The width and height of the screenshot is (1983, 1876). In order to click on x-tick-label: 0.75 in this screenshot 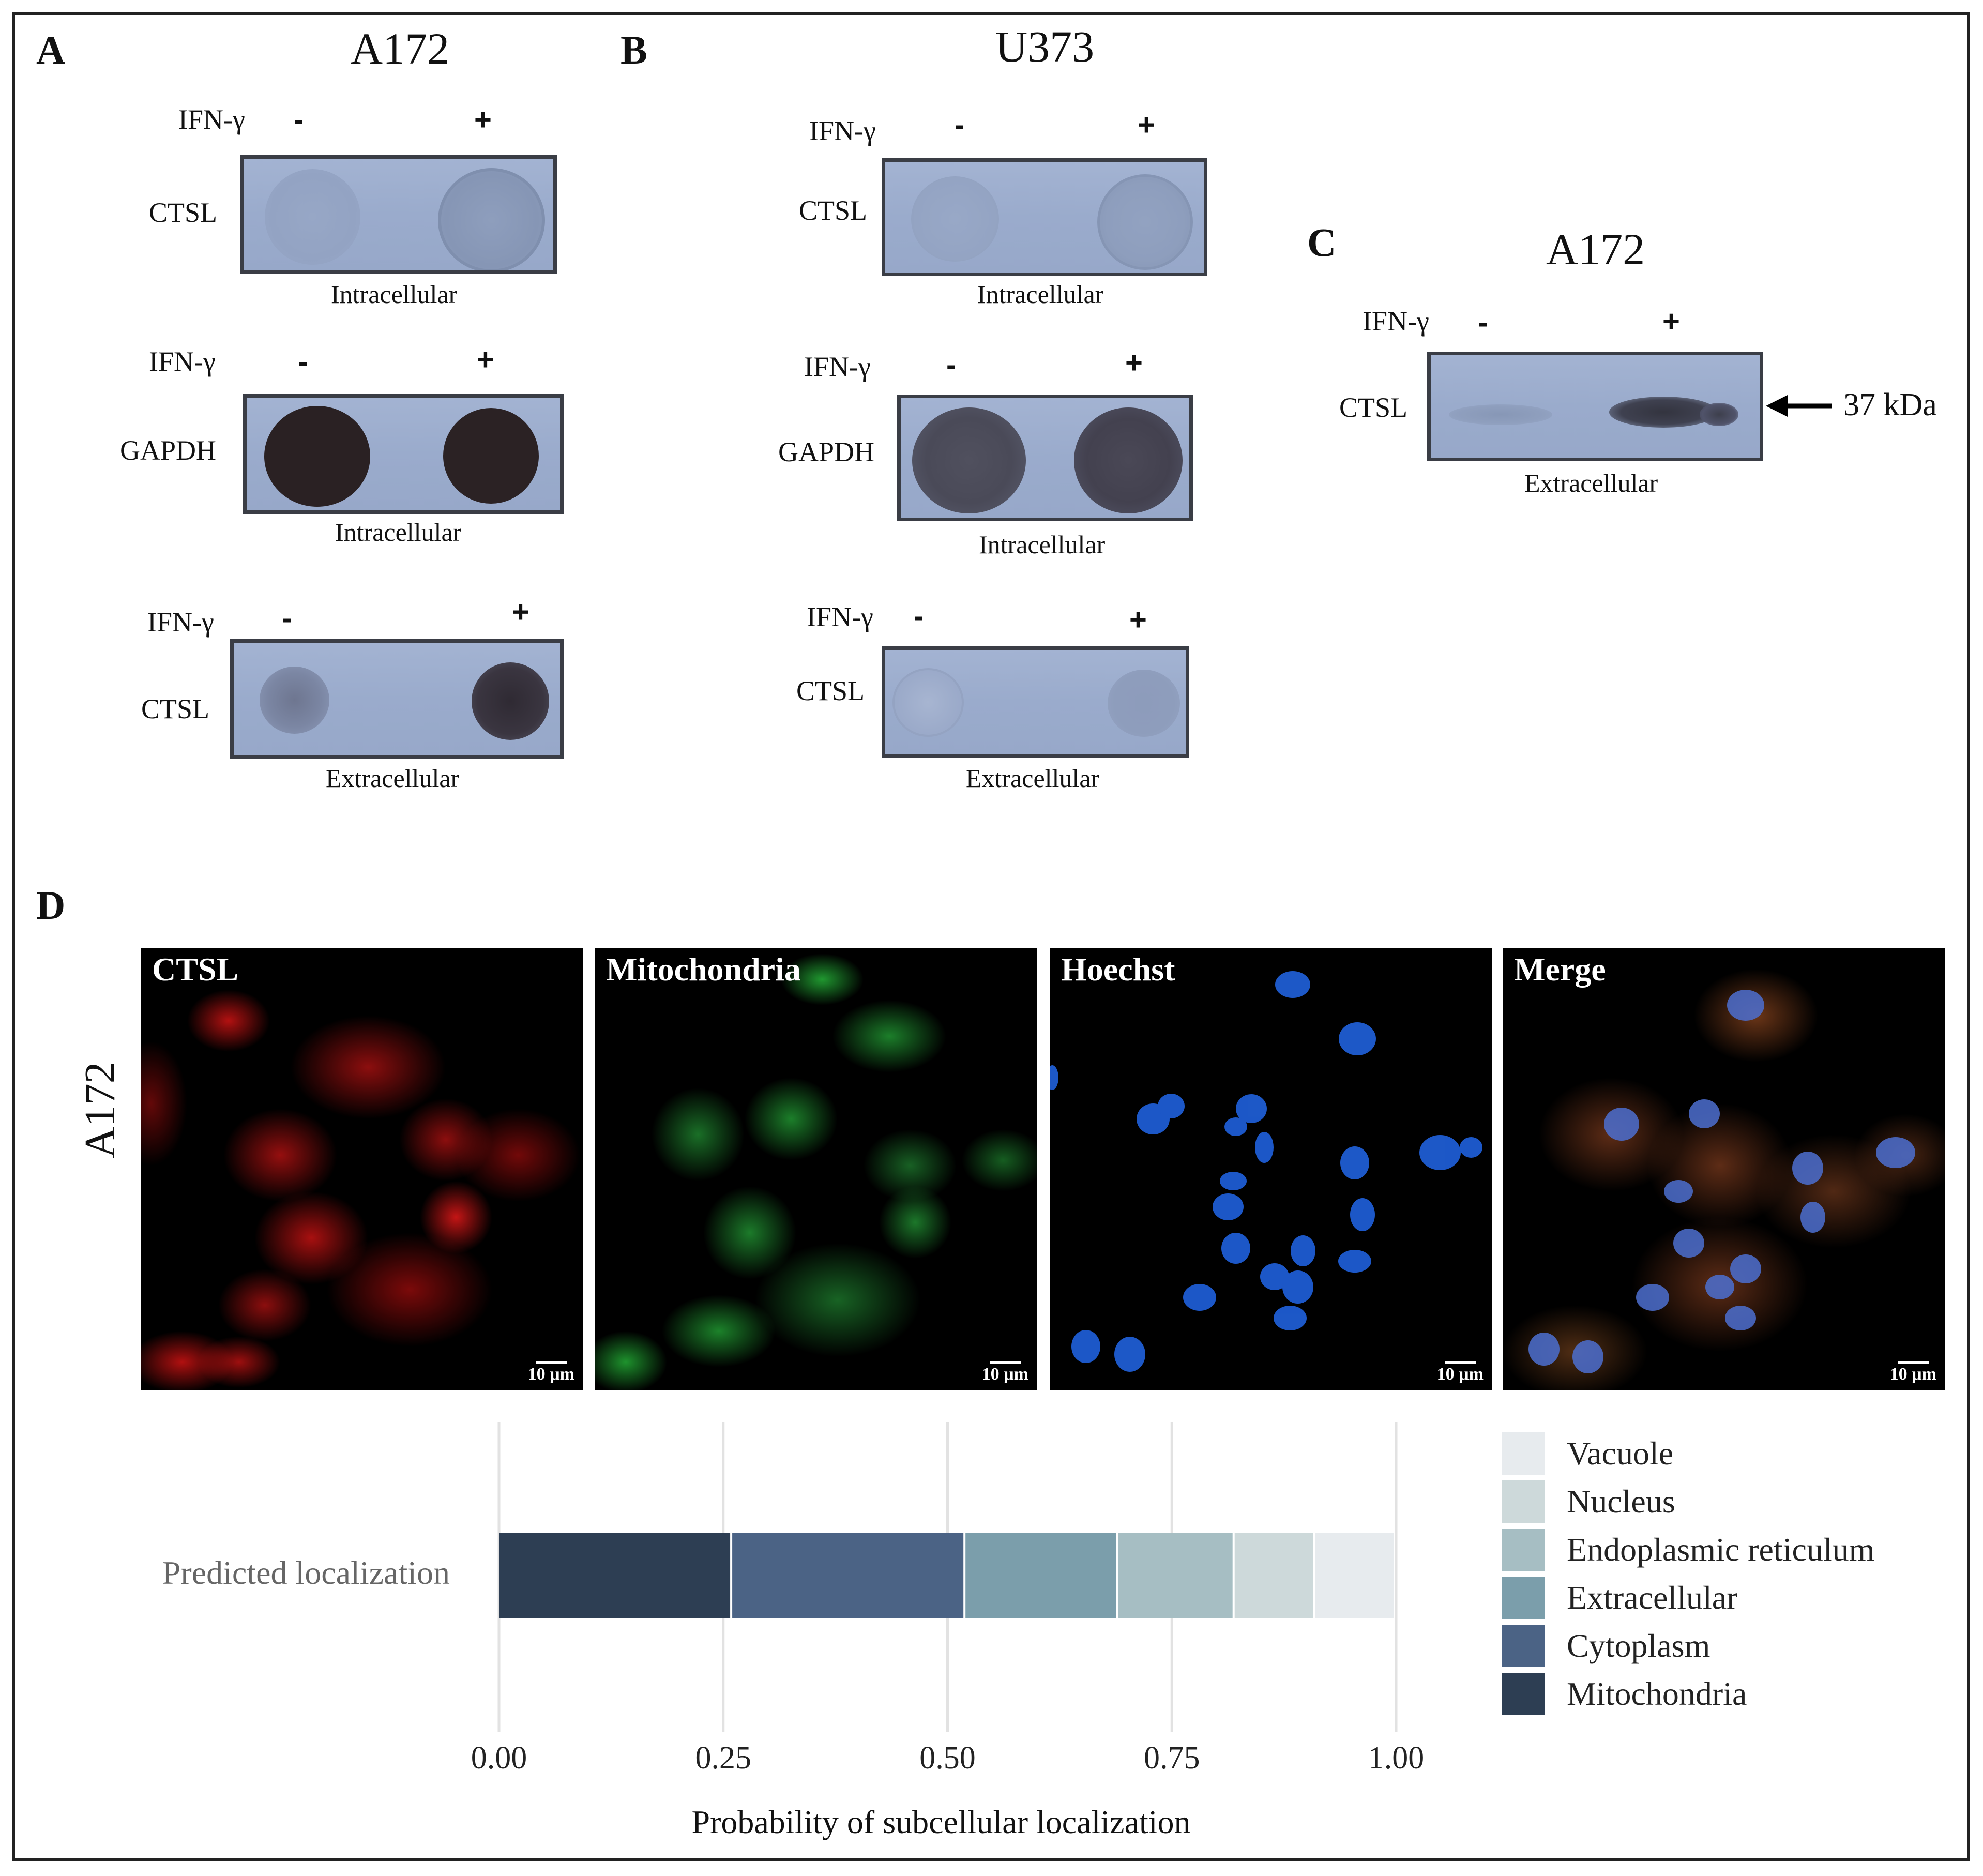, I will do `click(1172, 1758)`.